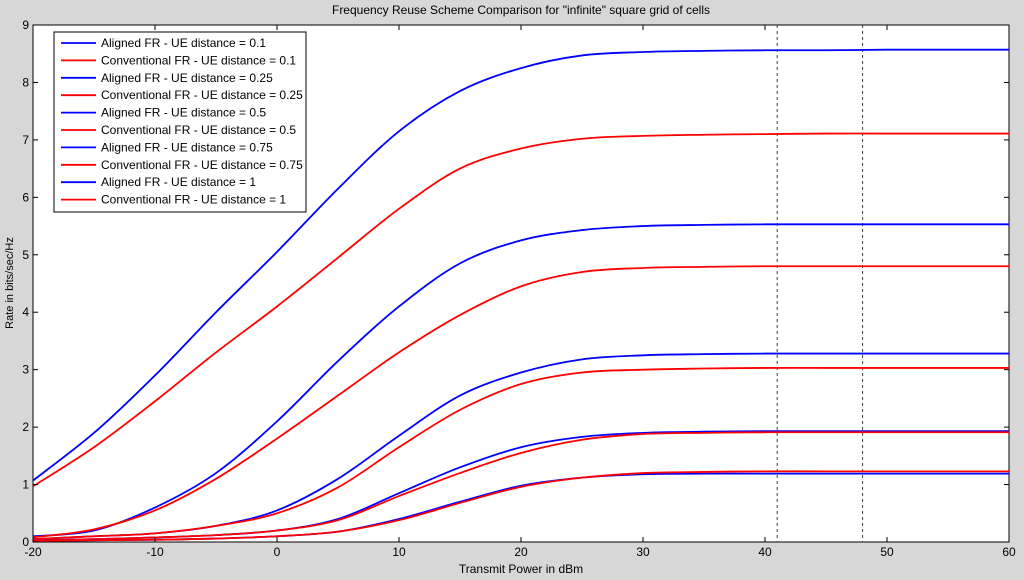  I want to click on y-tick-label: 5, so click(25, 255).